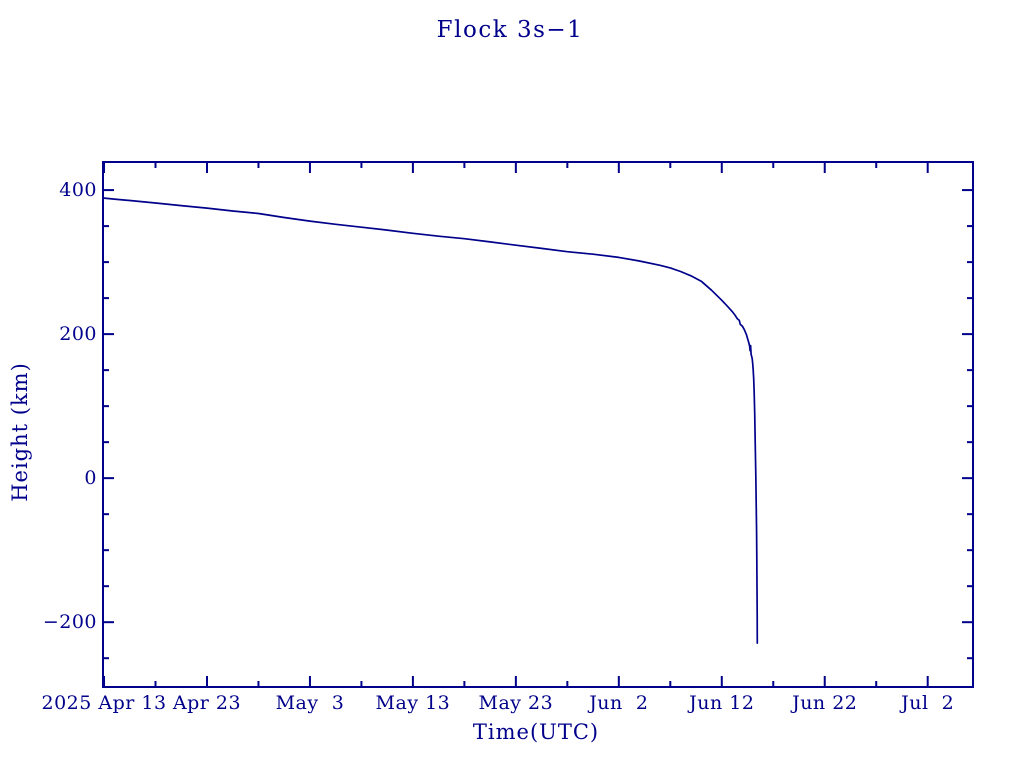 This screenshot has width=1024, height=768. What do you see at coordinates (413, 703) in the screenshot?
I see `x-tick-label: May 13` at bounding box center [413, 703].